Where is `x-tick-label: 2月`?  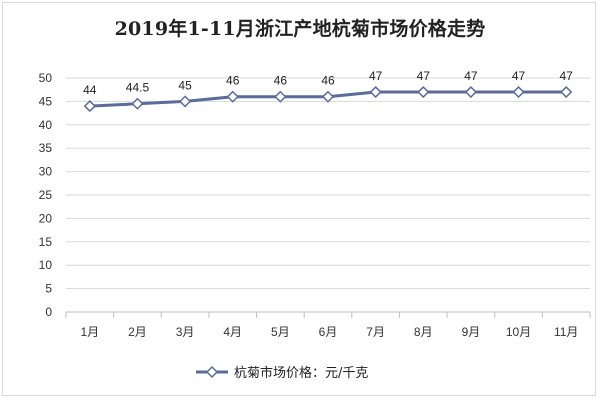
x-tick-label: 2月 is located at coordinates (137, 332).